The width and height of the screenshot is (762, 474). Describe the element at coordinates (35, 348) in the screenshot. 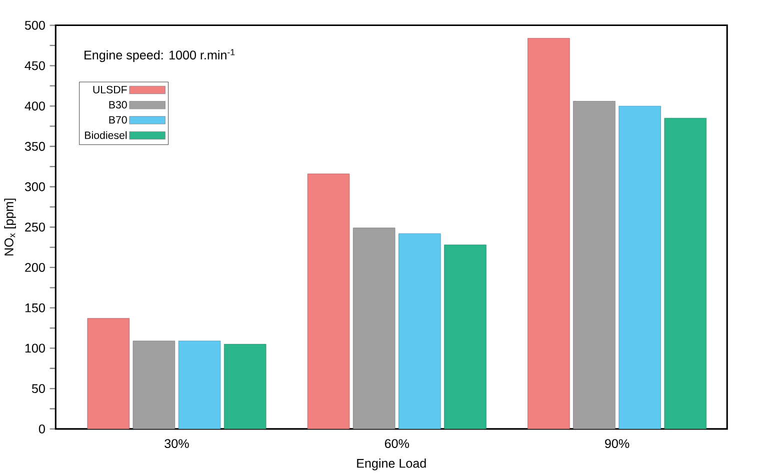

I see `y-tick-label: 100` at that location.